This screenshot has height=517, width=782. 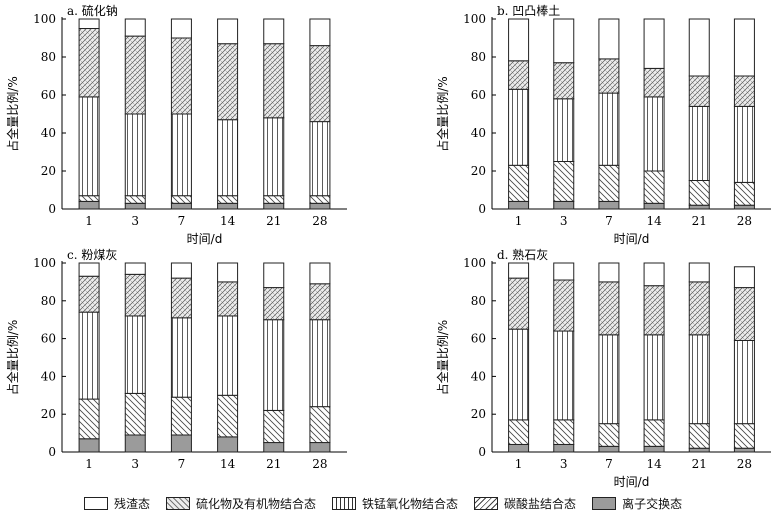 I want to click on legend-item-sulfide-organic: 硫化物及有机物结合态, so click(x=241, y=503).